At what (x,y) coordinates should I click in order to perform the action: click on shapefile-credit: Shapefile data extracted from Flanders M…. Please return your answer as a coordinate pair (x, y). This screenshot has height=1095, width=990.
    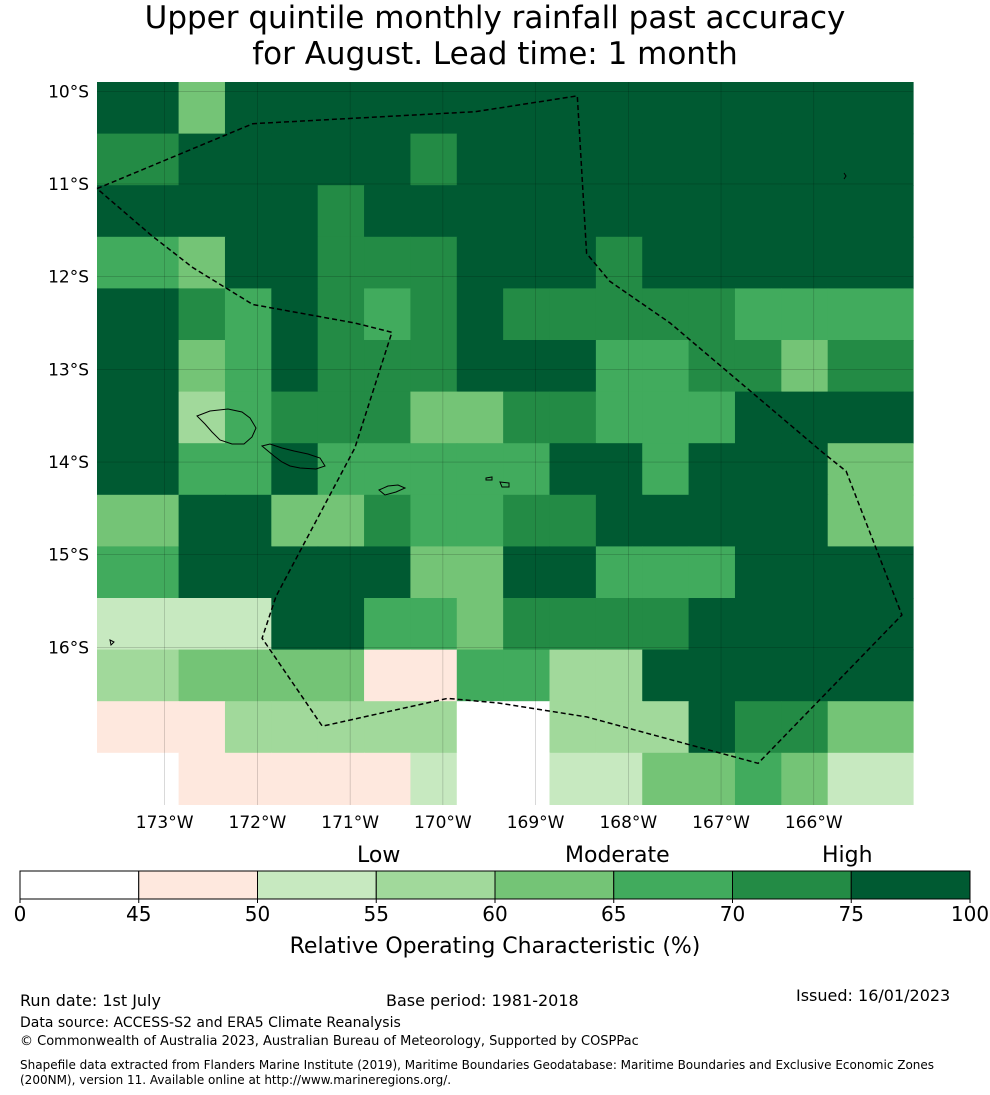
    Looking at the image, I should click on (477, 1072).